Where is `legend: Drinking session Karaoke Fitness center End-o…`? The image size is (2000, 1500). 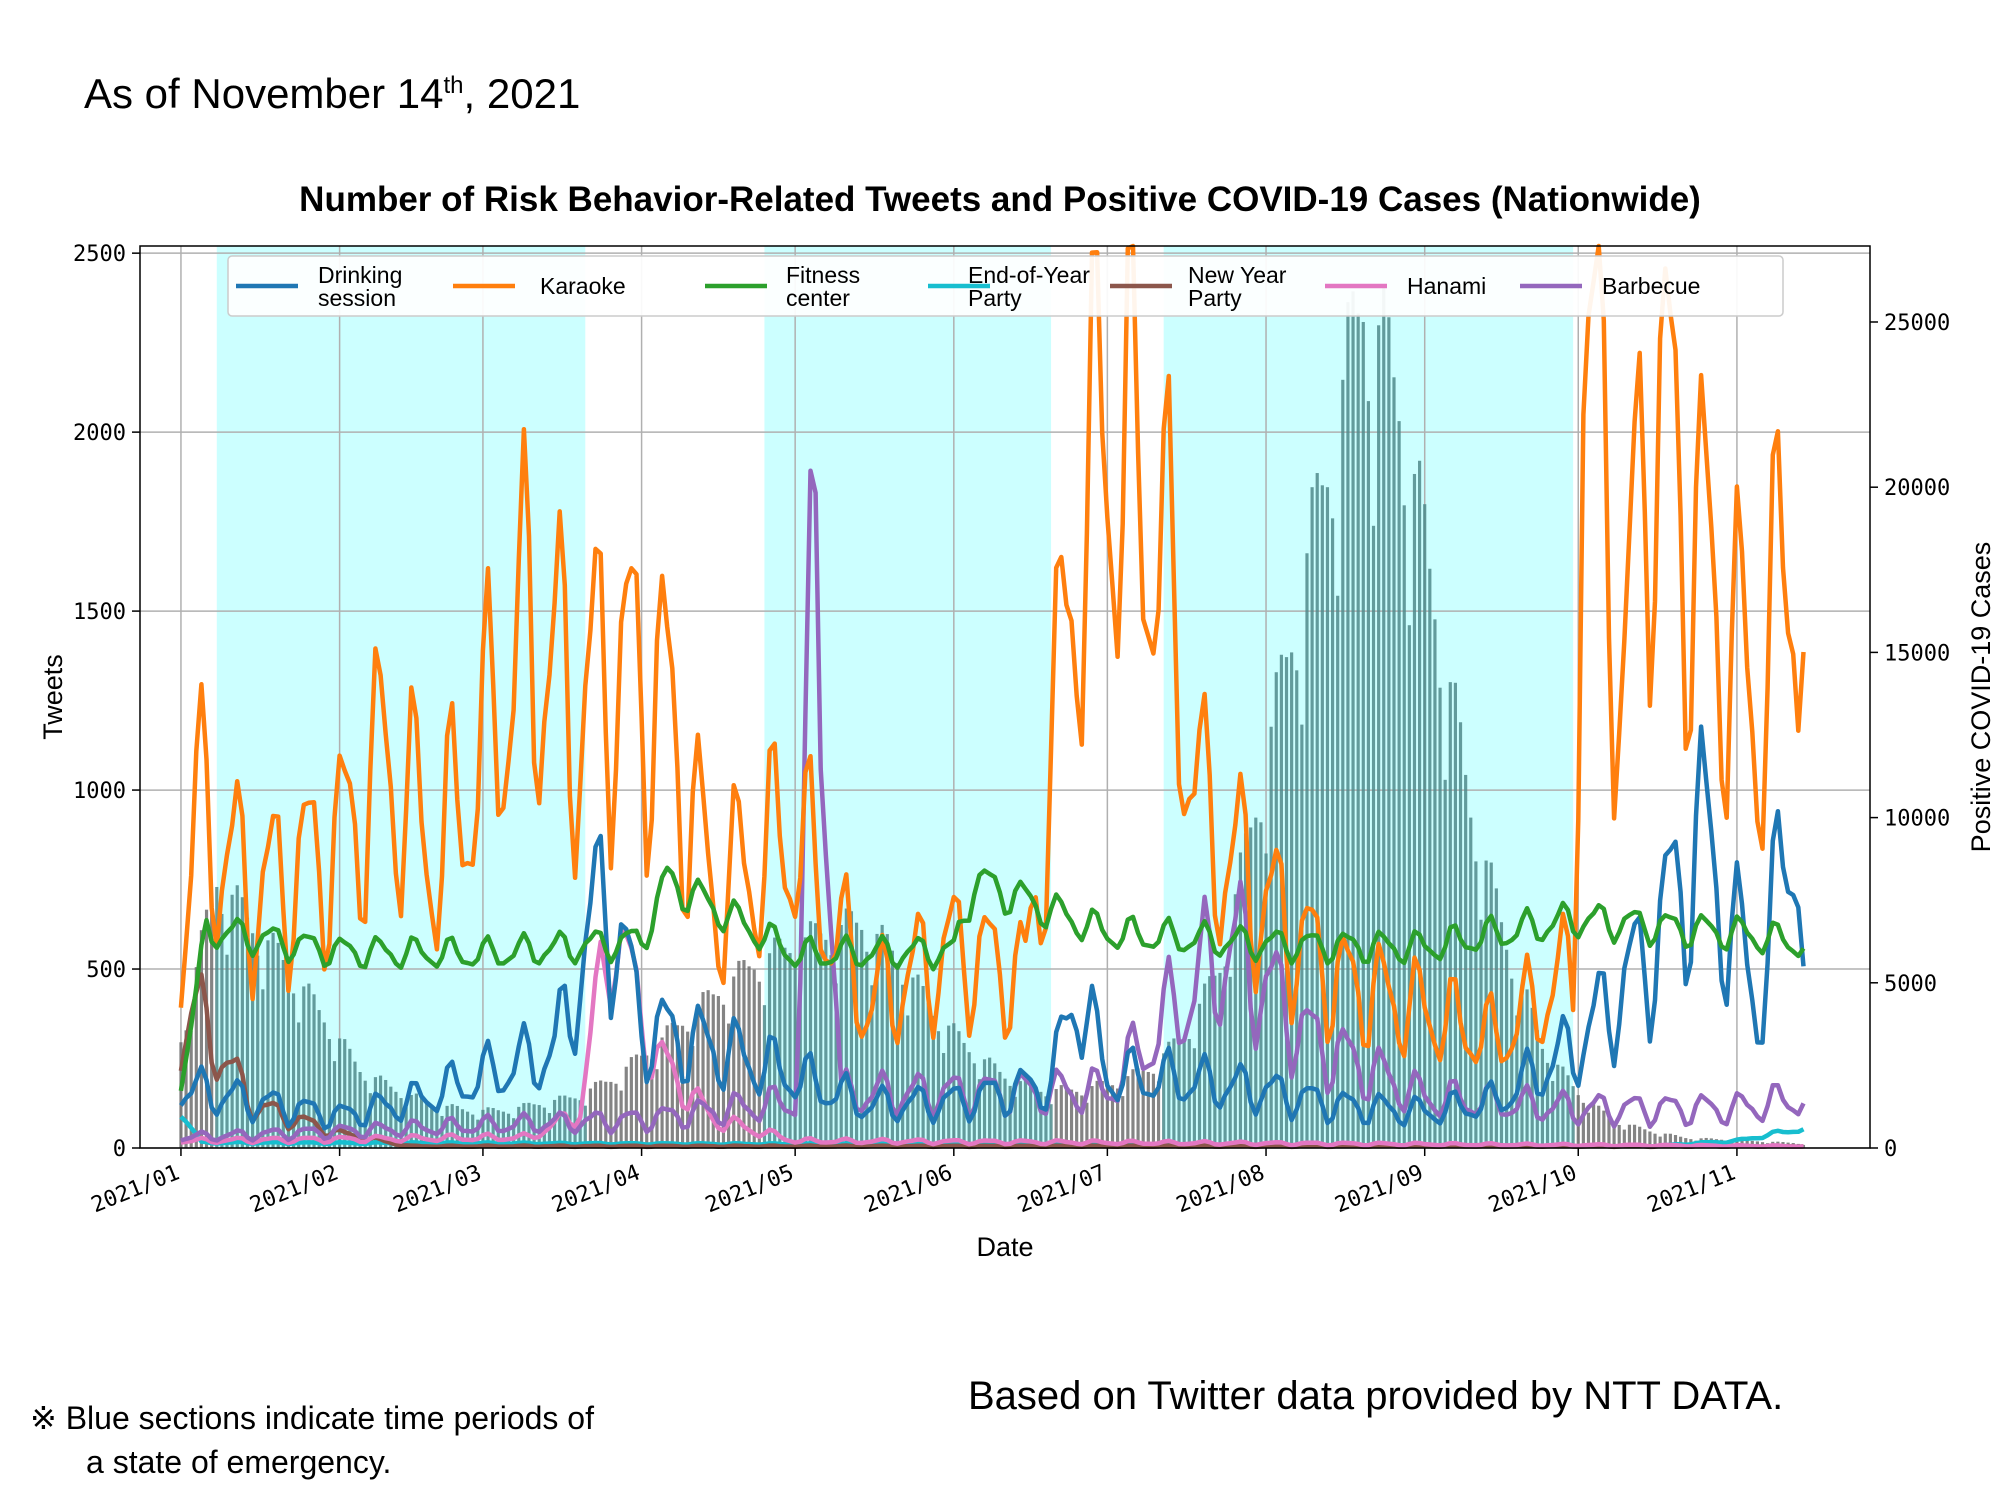
legend: Drinking session Karaoke Fitness center End-o… is located at coordinates (1005, 286).